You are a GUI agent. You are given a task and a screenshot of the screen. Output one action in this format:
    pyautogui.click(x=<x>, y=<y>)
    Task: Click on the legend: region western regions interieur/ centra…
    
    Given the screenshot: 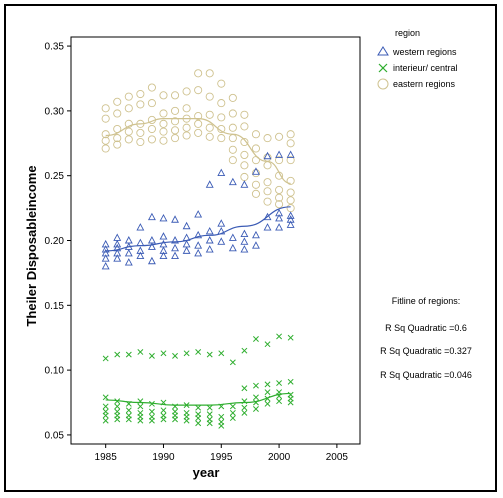 What is the action you would take?
    pyautogui.click(x=417, y=59)
    